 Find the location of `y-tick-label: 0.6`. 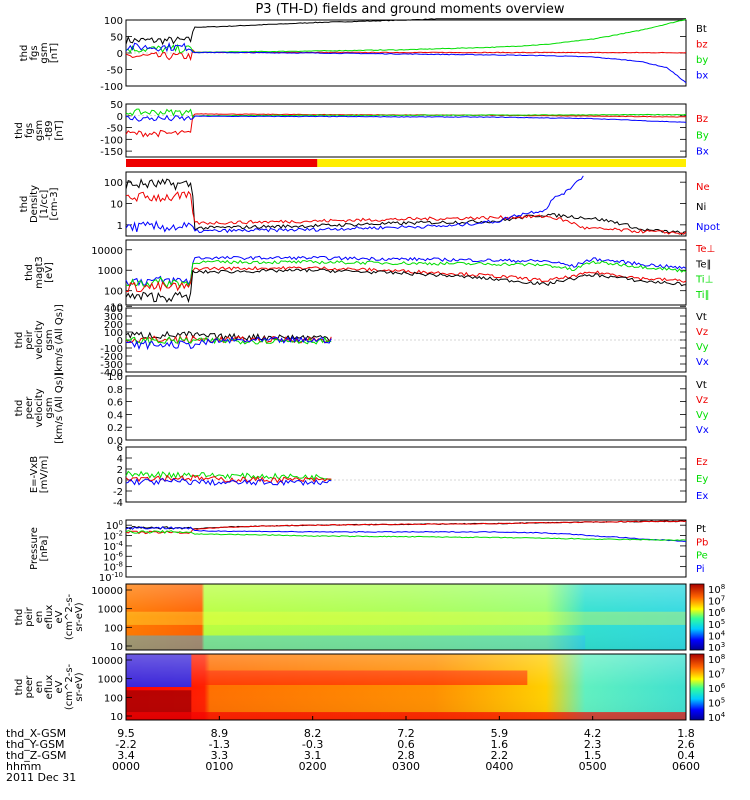

y-tick-label: 0.6 is located at coordinates (115, 403).